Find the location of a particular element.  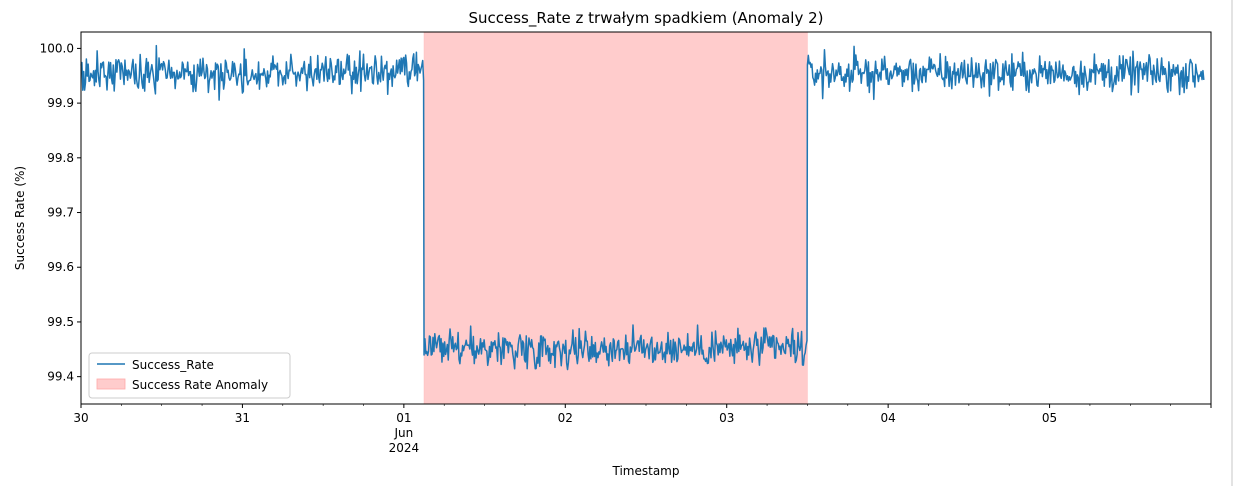

x-tick-label: 31 is located at coordinates (242, 418).